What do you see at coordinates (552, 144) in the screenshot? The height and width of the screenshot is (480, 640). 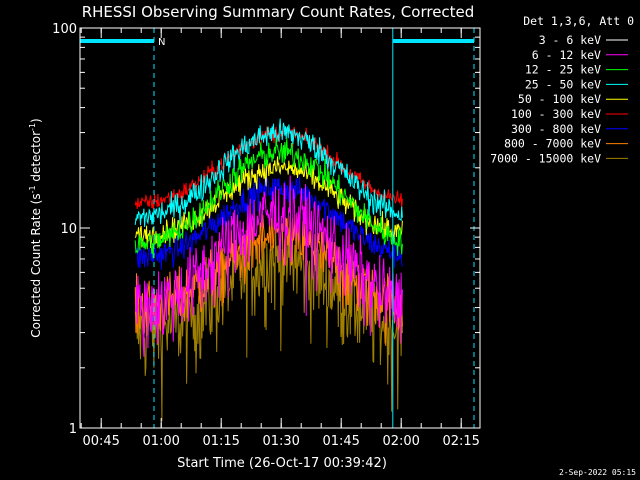 I see `legend-label: 800 - 7000 keV` at bounding box center [552, 144].